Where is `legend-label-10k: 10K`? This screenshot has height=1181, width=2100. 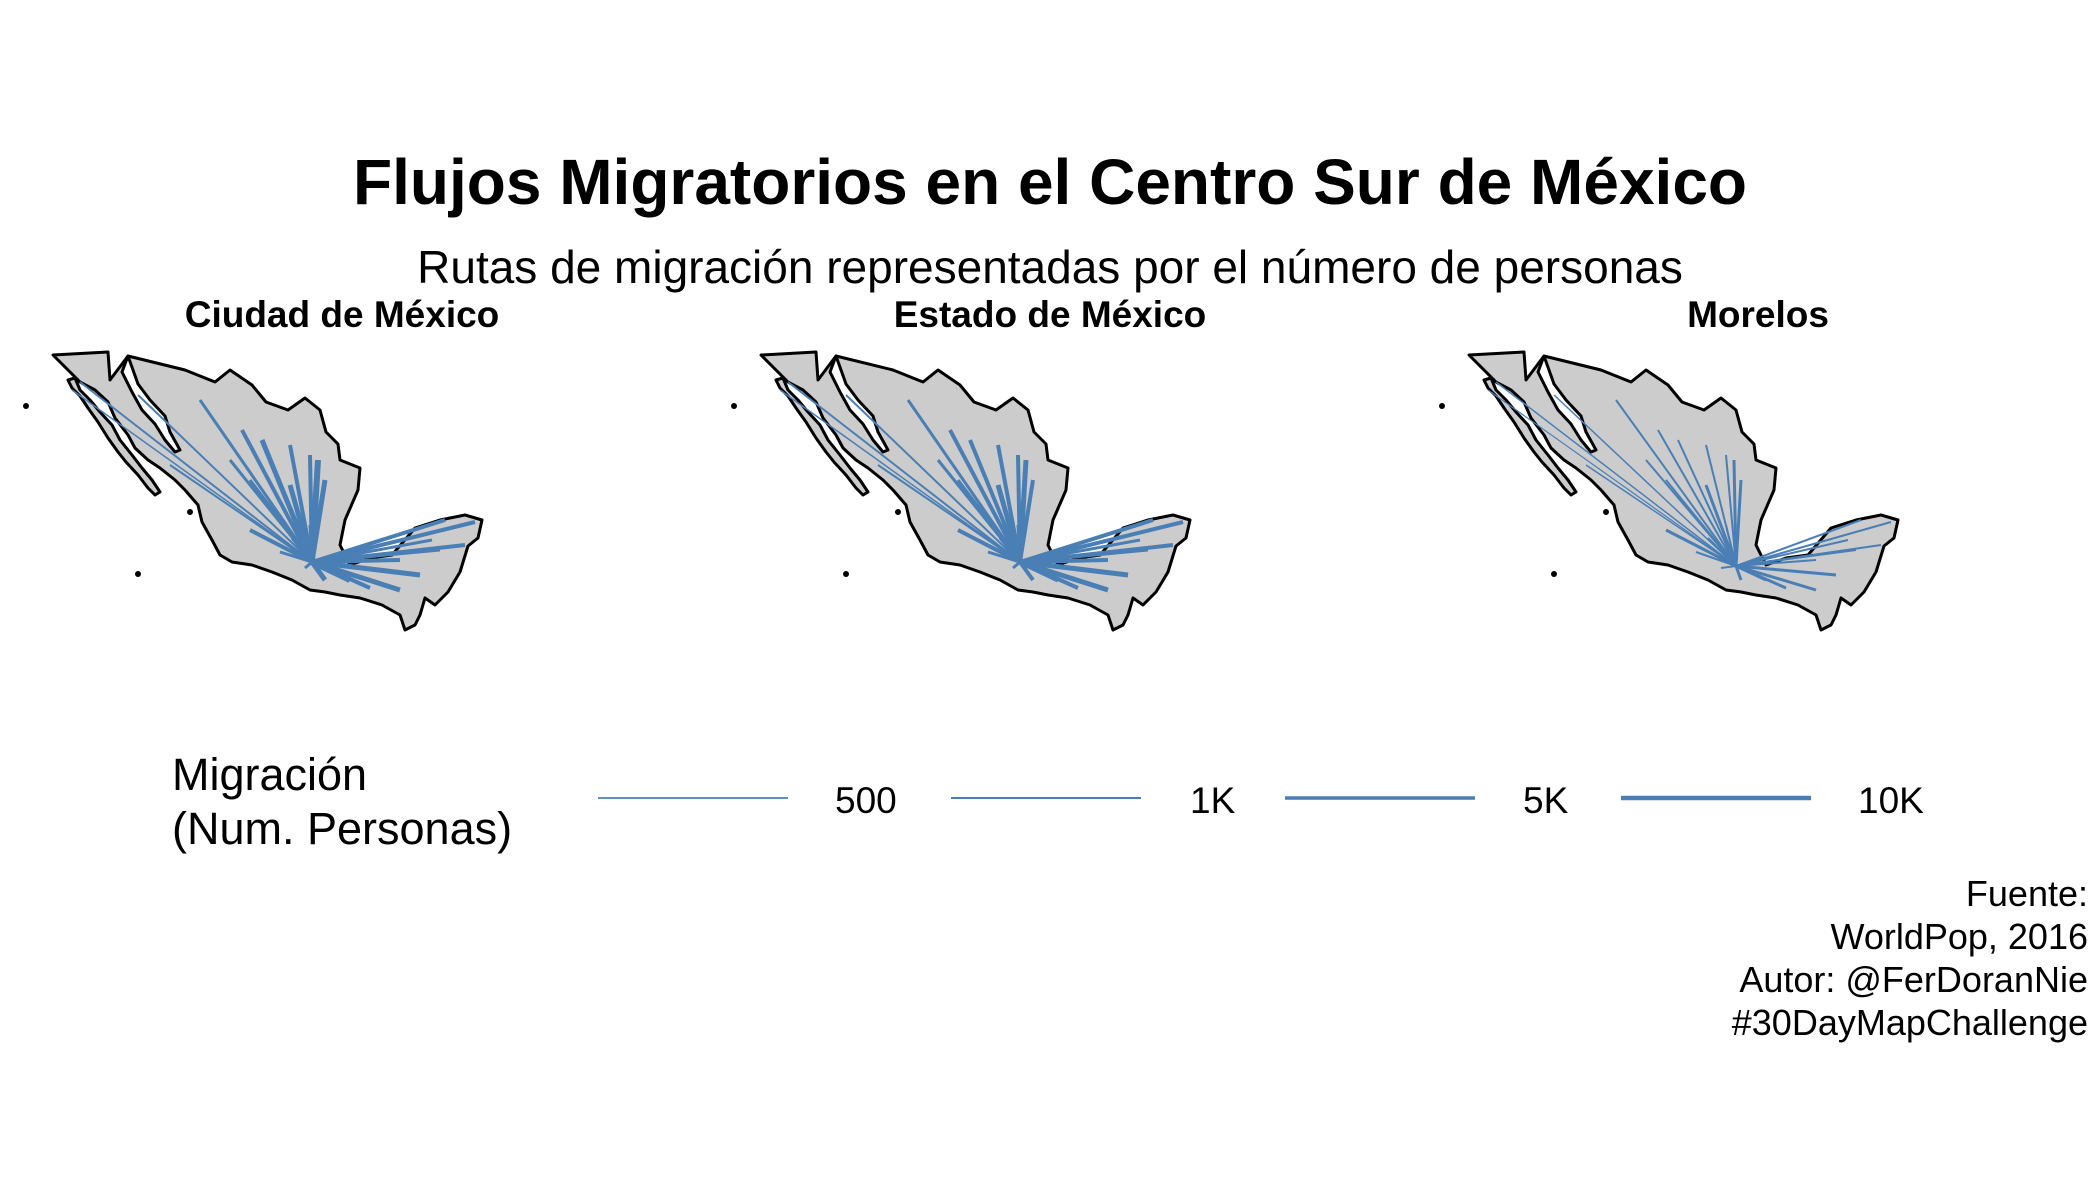
legend-label-10k: 10K is located at coordinates (1891, 800).